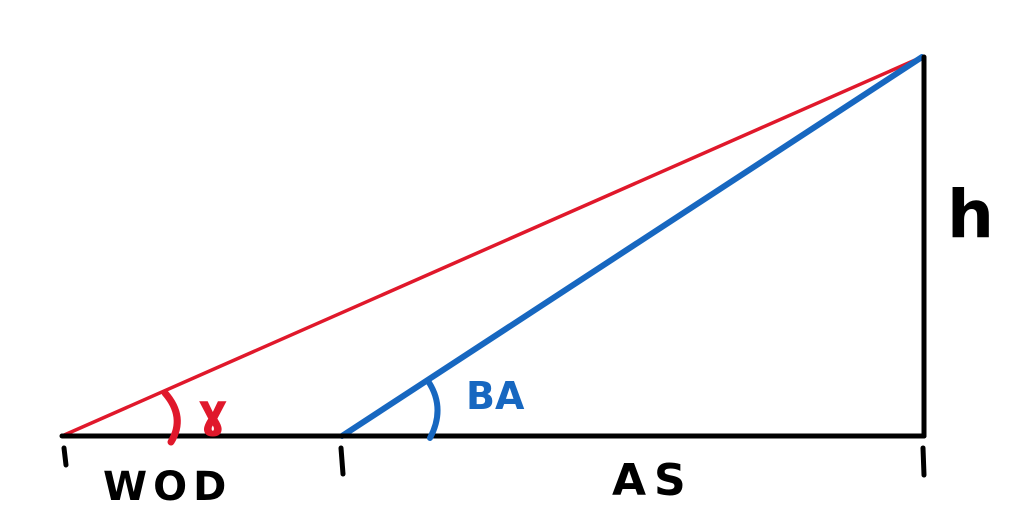 This screenshot has width=1011, height=519. Describe the element at coordinates (653, 480) in the screenshot. I see `right-segment-label: AS` at that location.